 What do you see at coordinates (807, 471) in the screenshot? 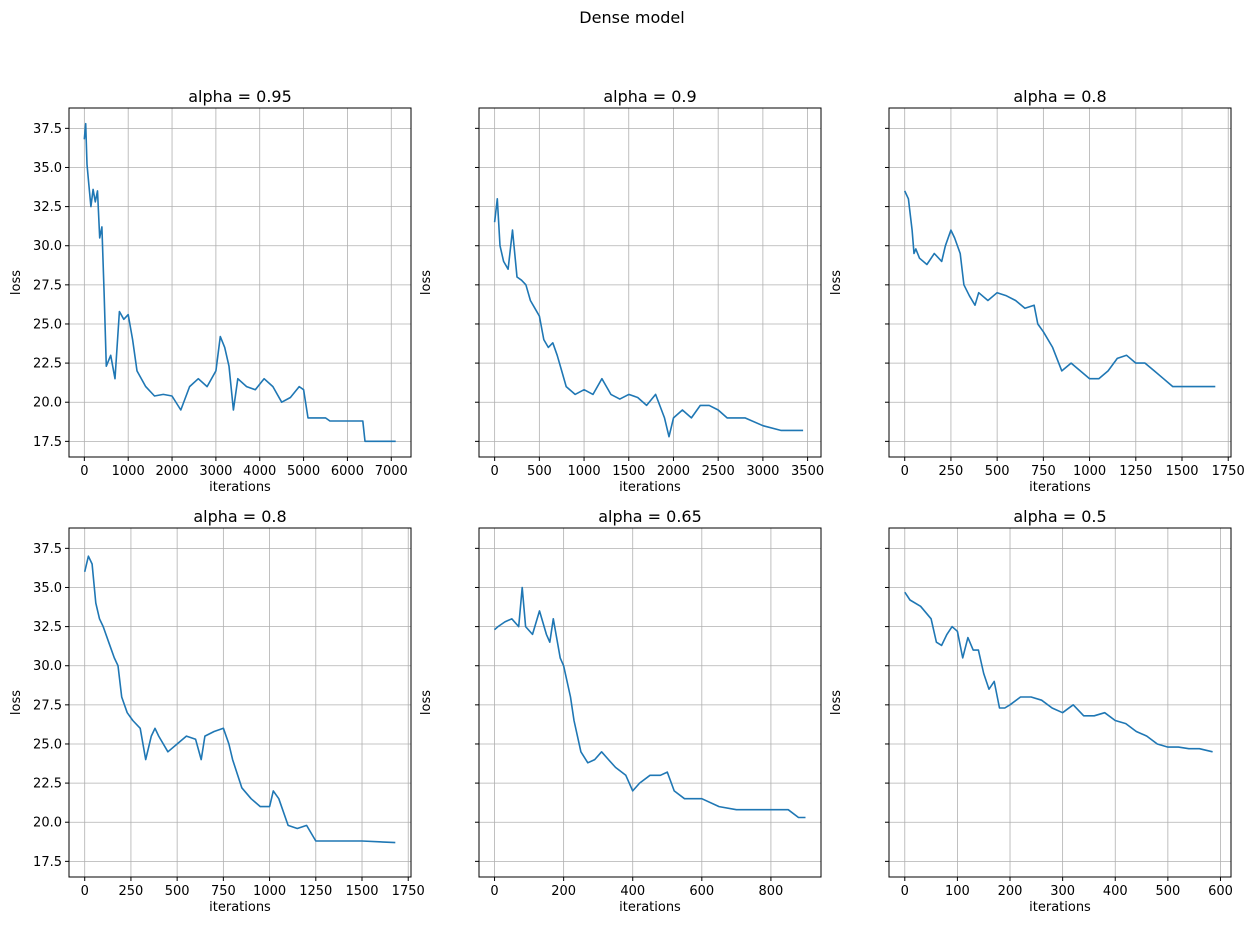
I see `x-tick-label: 3500` at bounding box center [807, 471].